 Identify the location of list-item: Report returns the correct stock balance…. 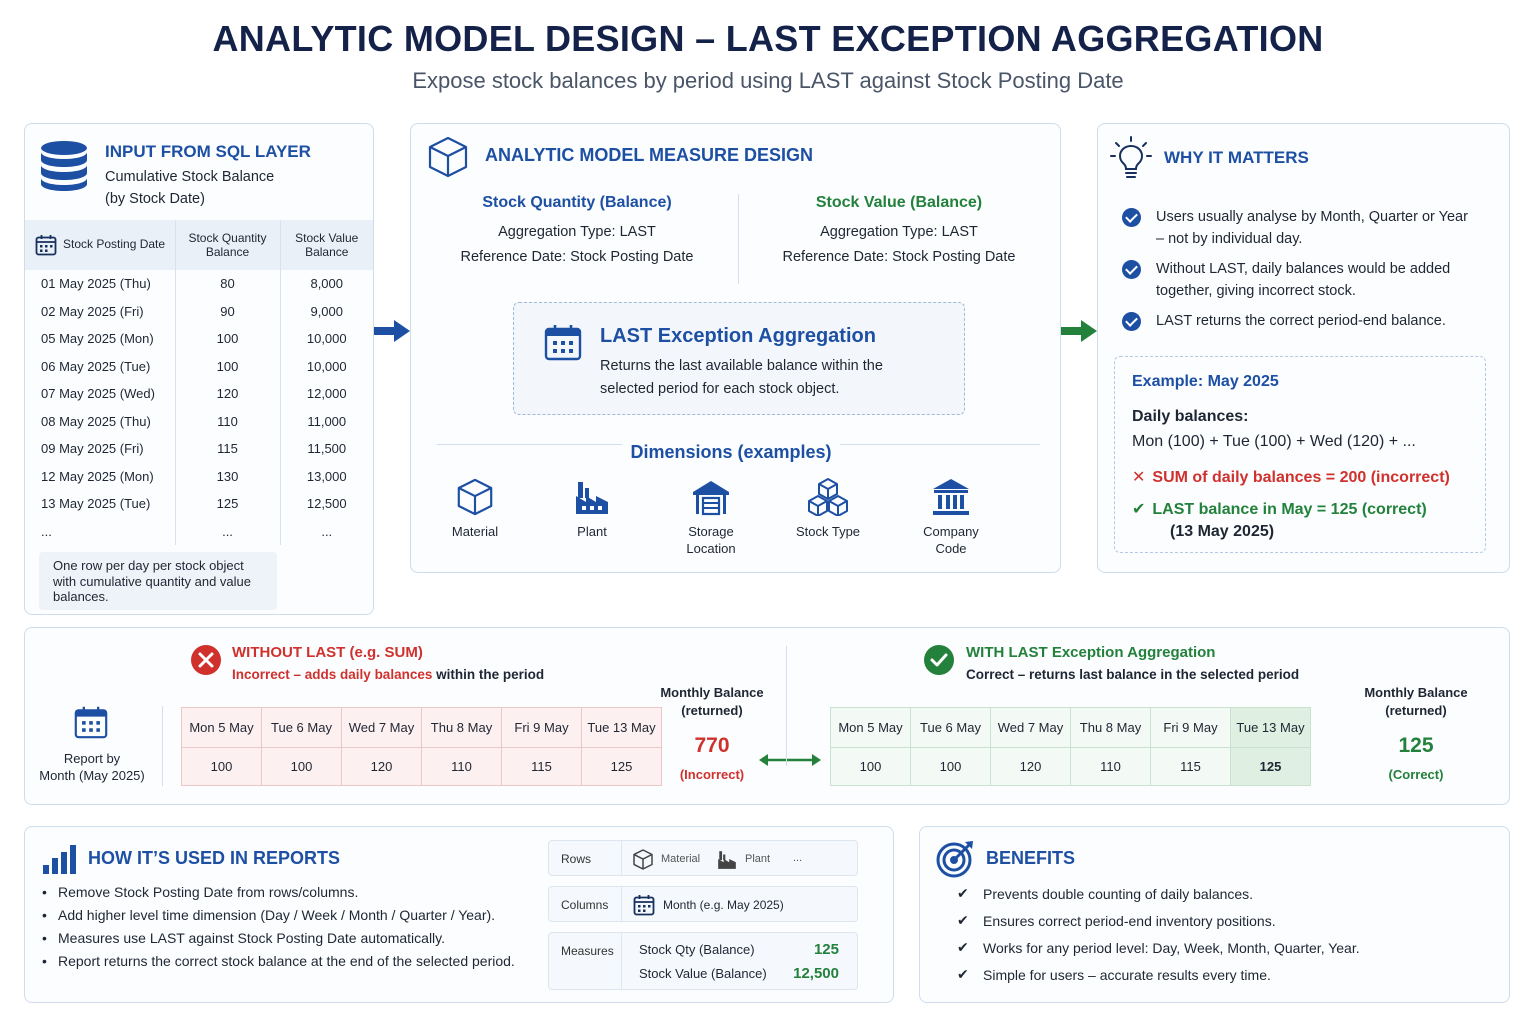
(297, 961).